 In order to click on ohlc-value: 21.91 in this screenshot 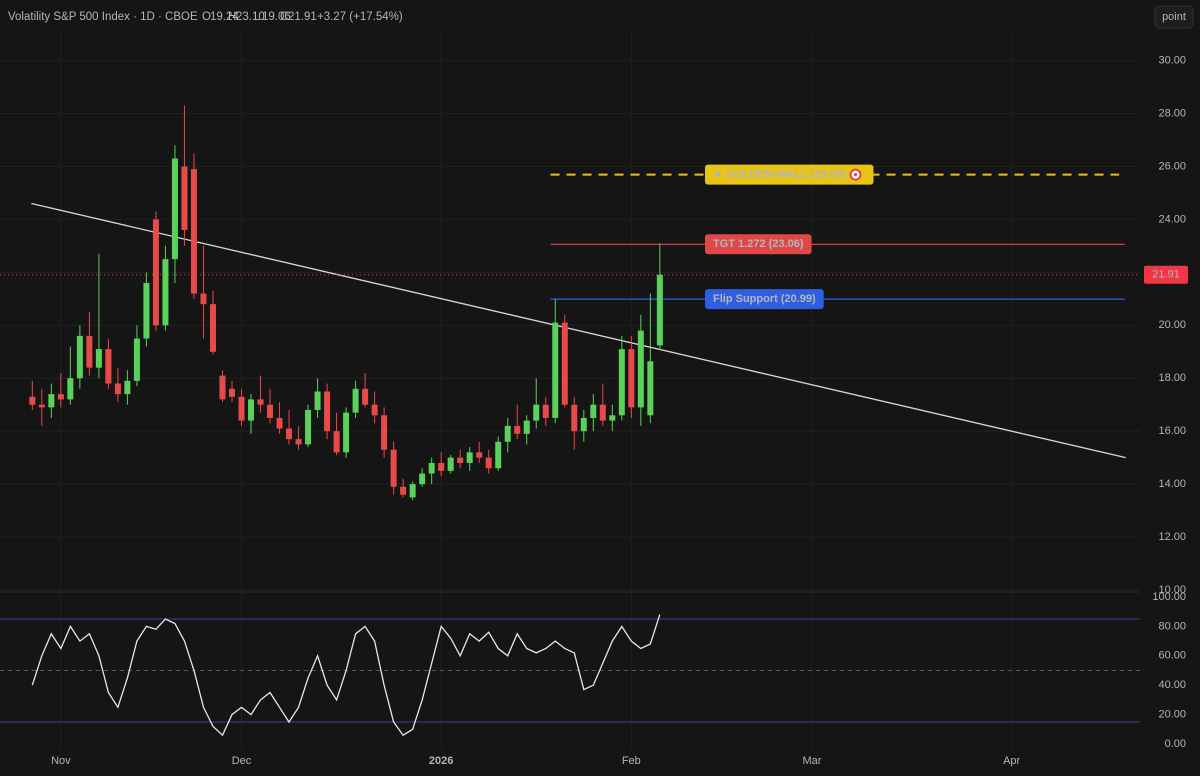, I will do `click(302, 17)`.